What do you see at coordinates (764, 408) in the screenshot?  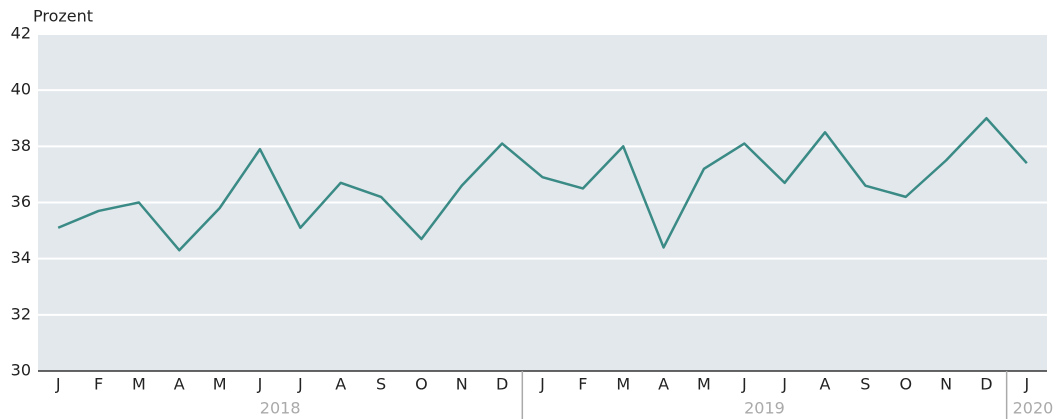 I see `year-label: 2019` at bounding box center [764, 408].